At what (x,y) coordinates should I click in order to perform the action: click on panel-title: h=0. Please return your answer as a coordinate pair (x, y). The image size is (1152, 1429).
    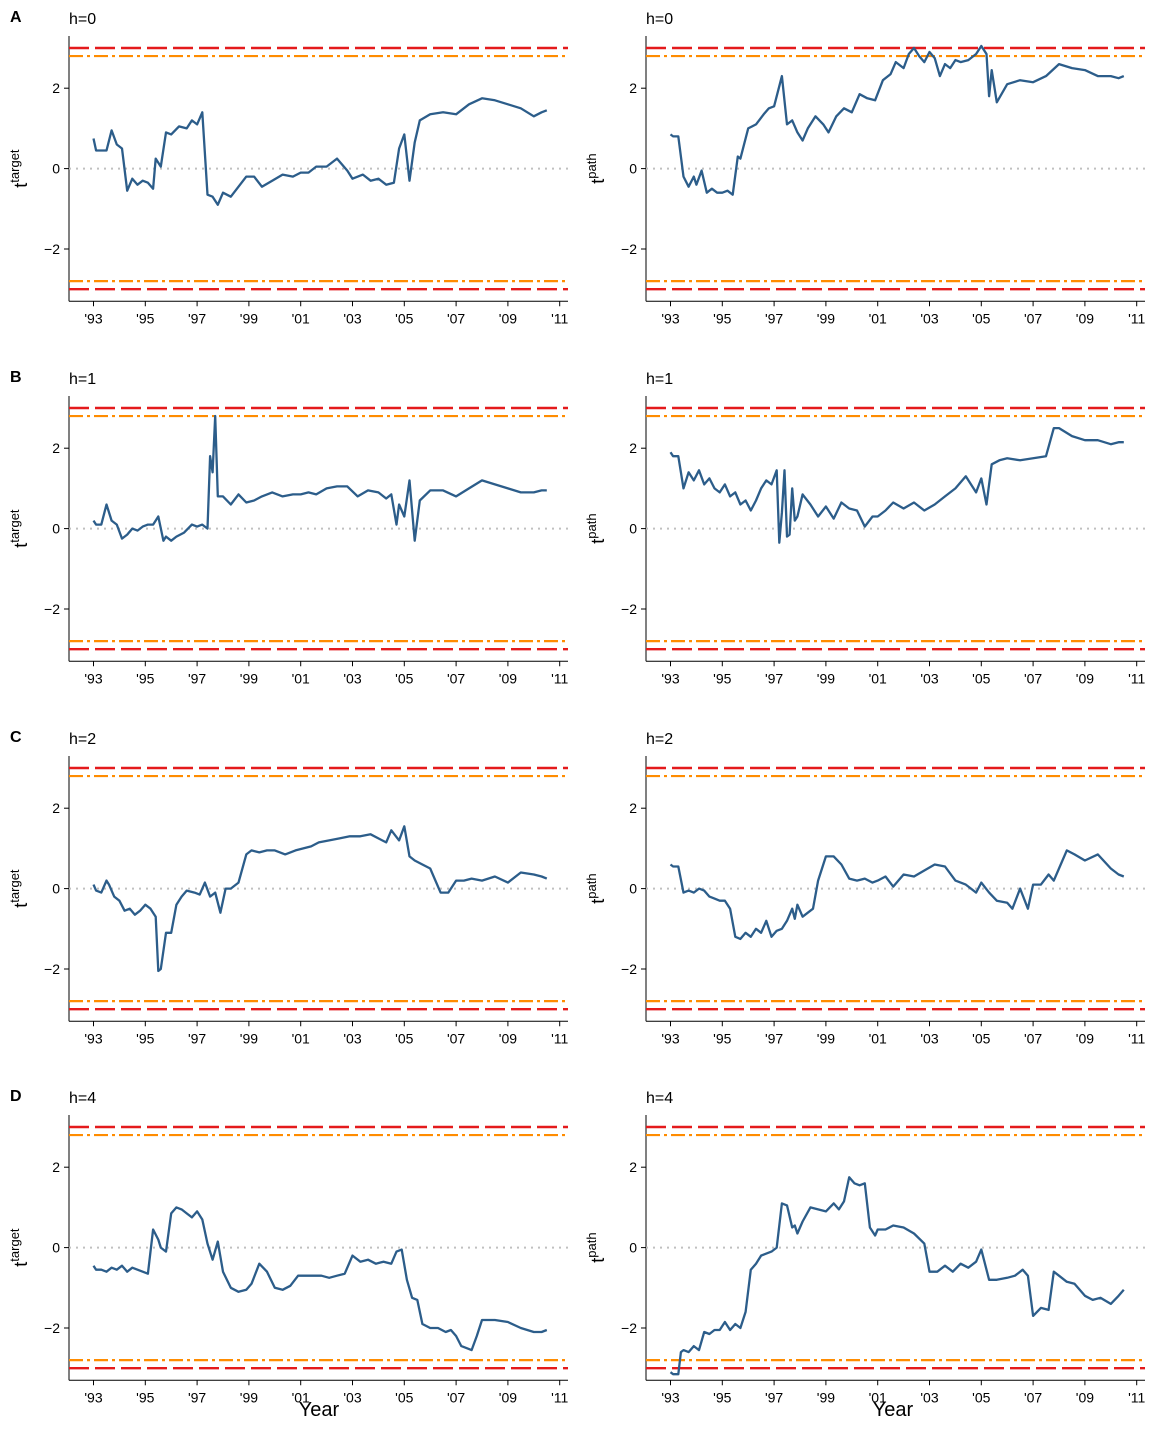
    Looking at the image, I should click on (659, 19).